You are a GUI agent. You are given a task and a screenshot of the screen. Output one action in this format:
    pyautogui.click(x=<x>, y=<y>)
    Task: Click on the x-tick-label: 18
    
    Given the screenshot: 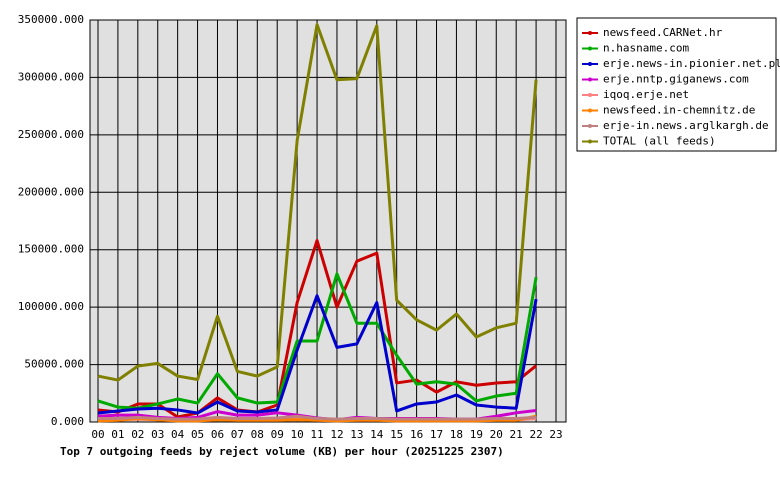 What is the action you would take?
    pyautogui.click(x=456, y=434)
    